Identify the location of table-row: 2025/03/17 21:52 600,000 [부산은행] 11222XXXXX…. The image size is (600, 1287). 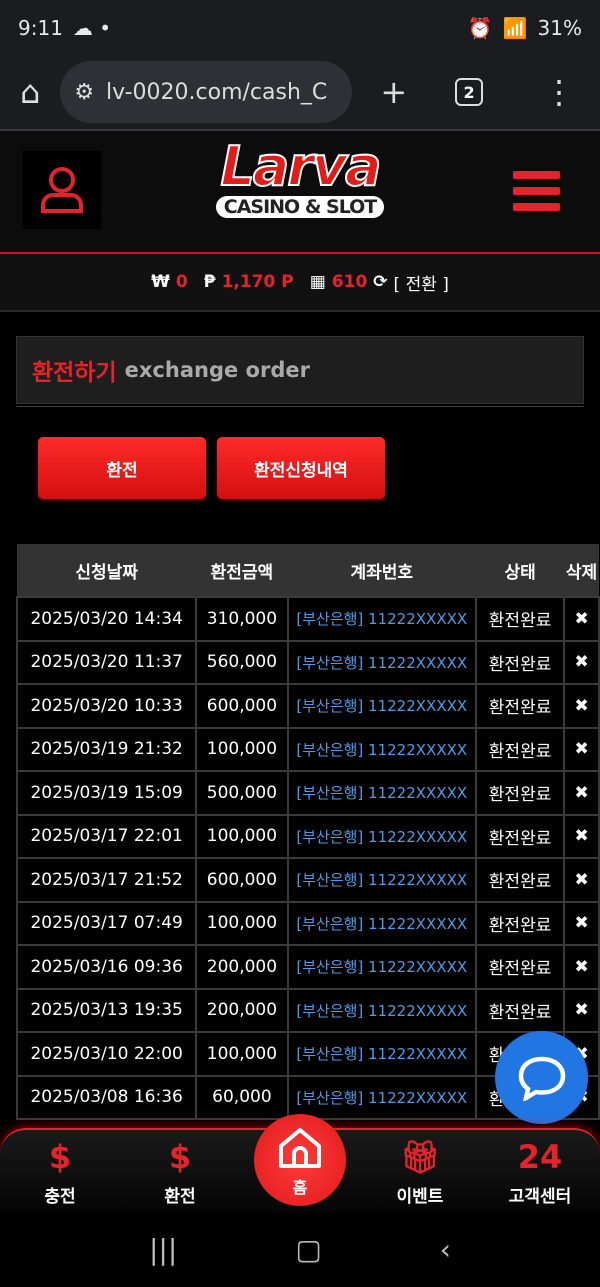
(307, 880).